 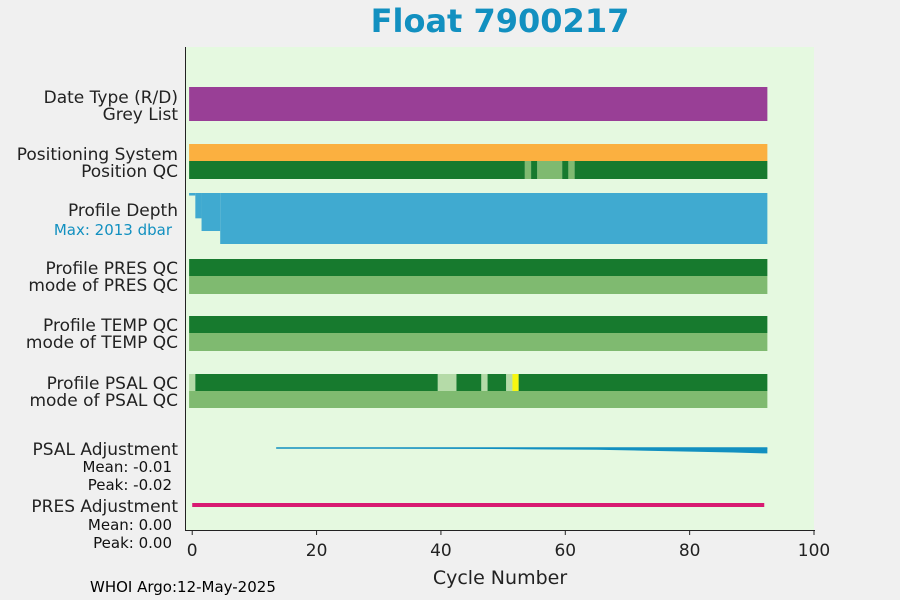 What do you see at coordinates (522, 451) in the screenshot?
I see `psal-adjustment-area` at bounding box center [522, 451].